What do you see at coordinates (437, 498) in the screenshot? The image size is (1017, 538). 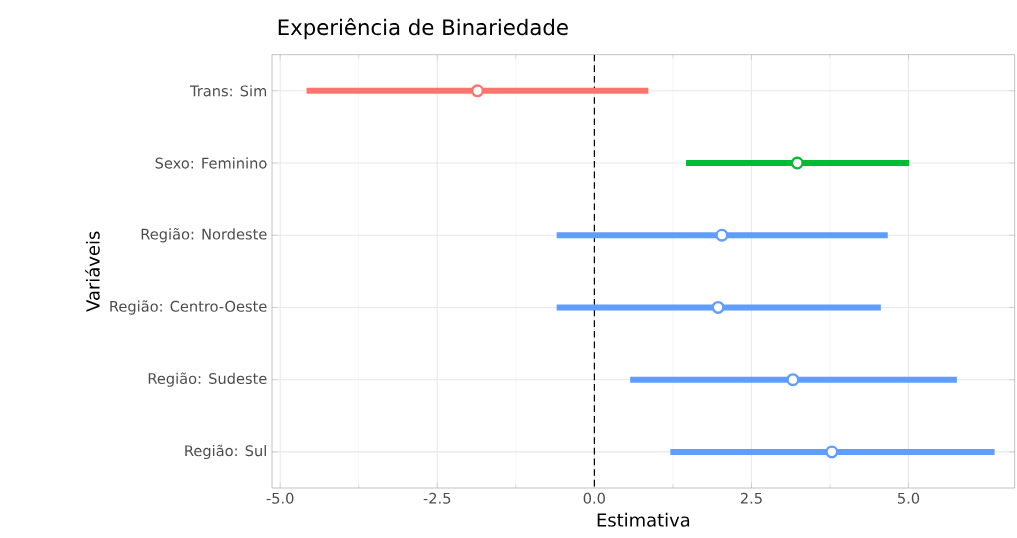 I see `x-tick-label: -2.5` at bounding box center [437, 498].